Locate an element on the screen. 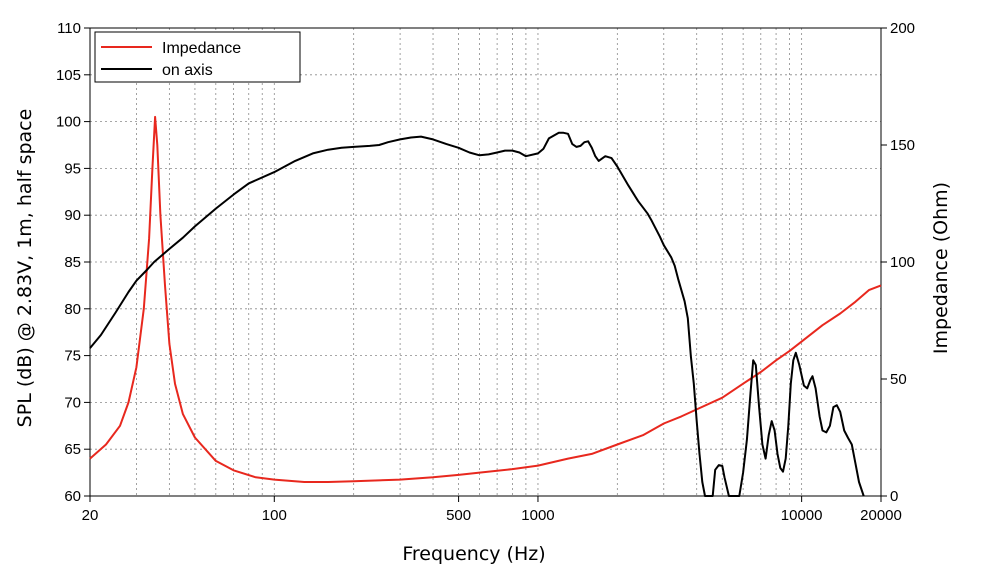 The width and height of the screenshot is (999, 588). y-tick-label-left: 70 is located at coordinates (72, 402).